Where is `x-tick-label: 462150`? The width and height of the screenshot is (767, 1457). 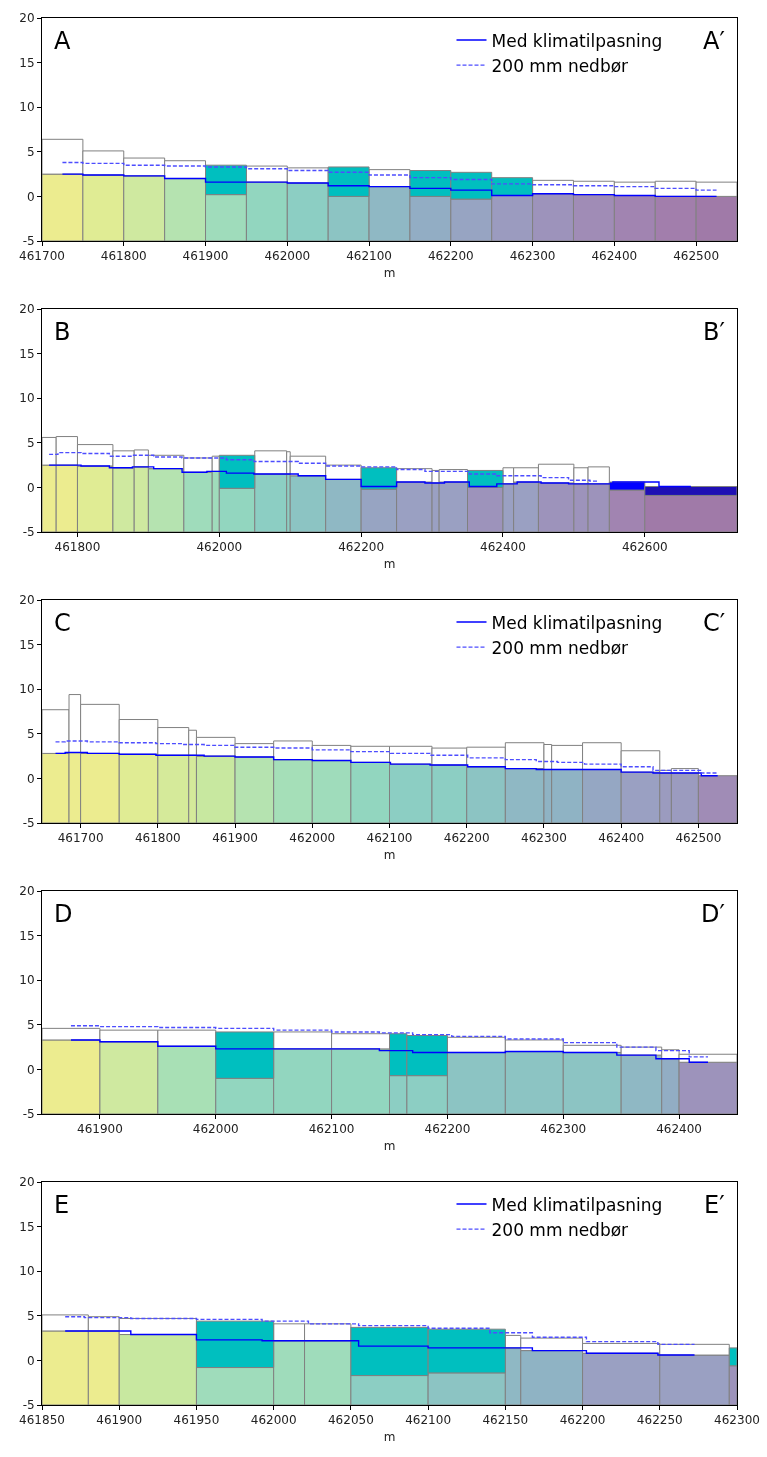 x-tick-label: 462150 is located at coordinates (505, 1420).